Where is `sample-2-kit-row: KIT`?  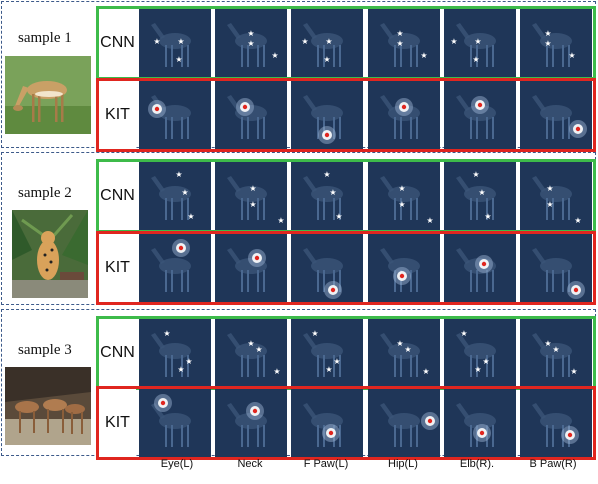
sample-2-kit-row: KIT is located at coordinates (346, 268).